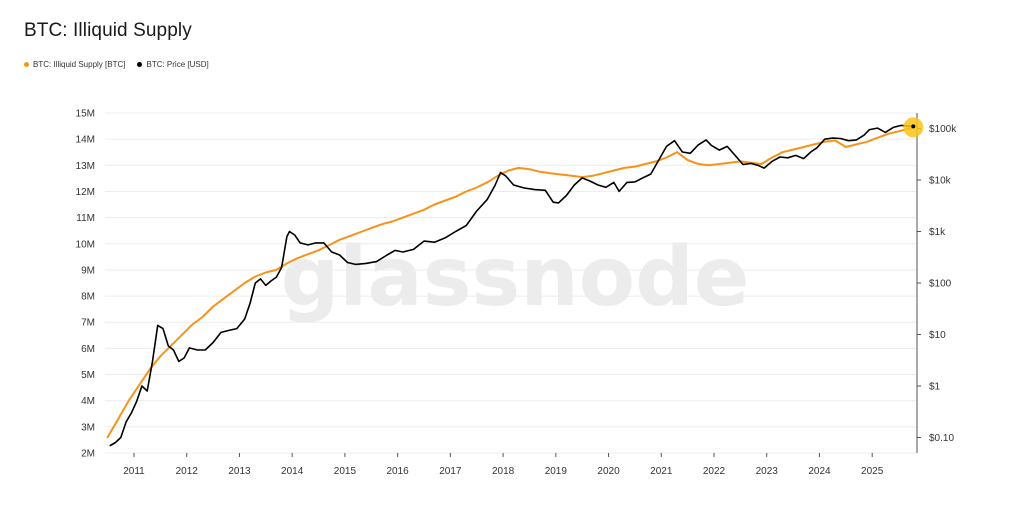 The height and width of the screenshot is (506, 1024). What do you see at coordinates (398, 471) in the screenshot?
I see `x-tick-label: 2016` at bounding box center [398, 471].